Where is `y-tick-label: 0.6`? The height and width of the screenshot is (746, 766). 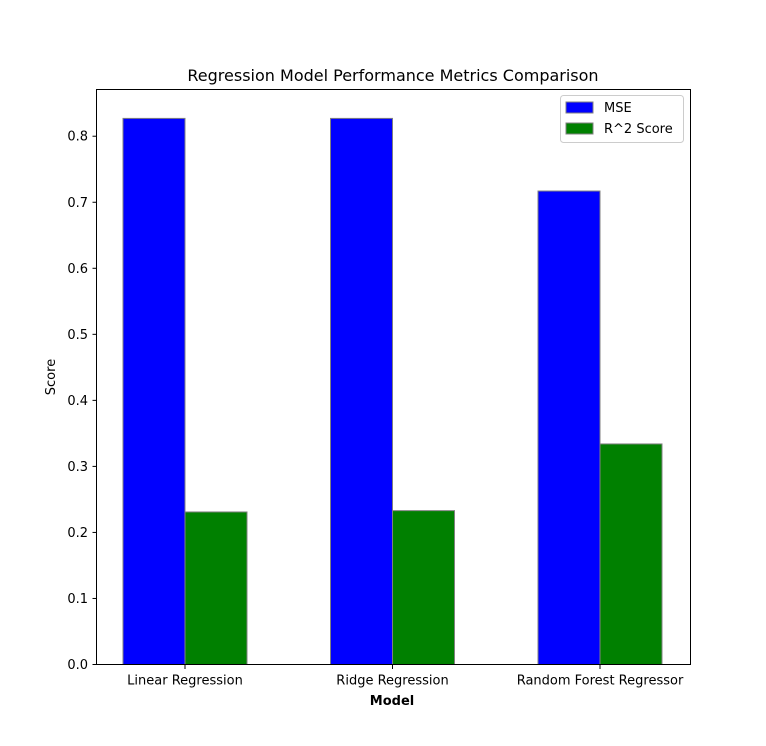
y-tick-label: 0.6 is located at coordinates (77, 269).